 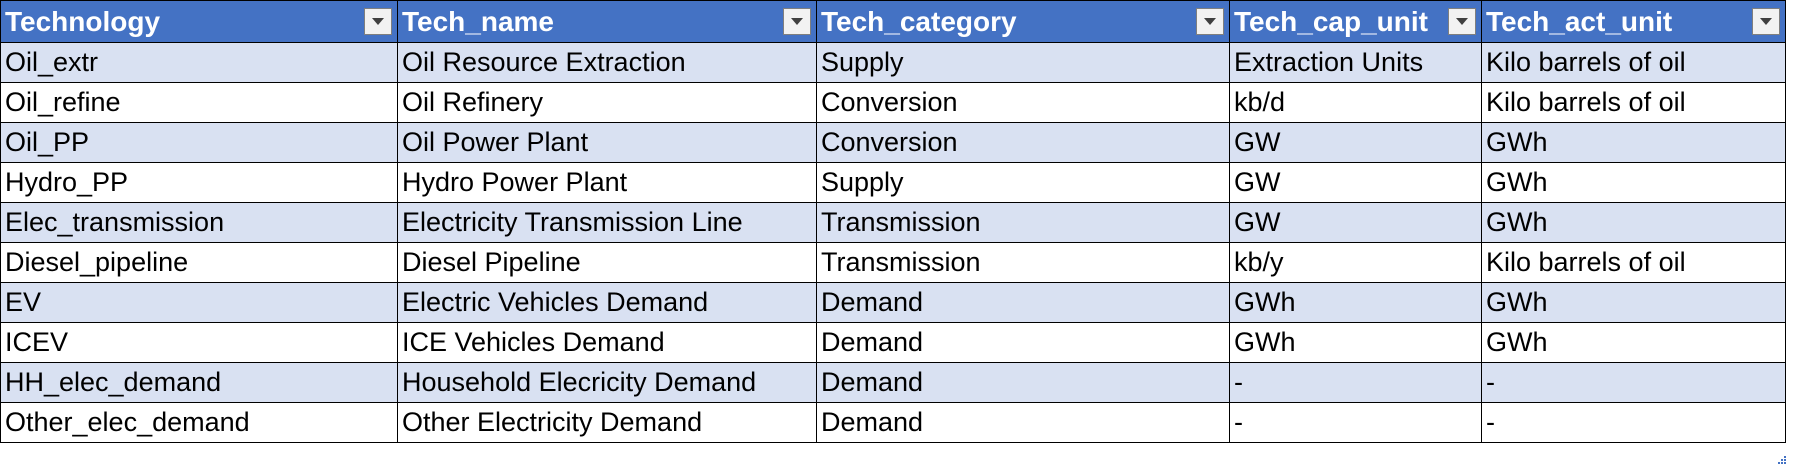 What do you see at coordinates (83, 21) in the screenshot?
I see `column-header-label: Technology` at bounding box center [83, 21].